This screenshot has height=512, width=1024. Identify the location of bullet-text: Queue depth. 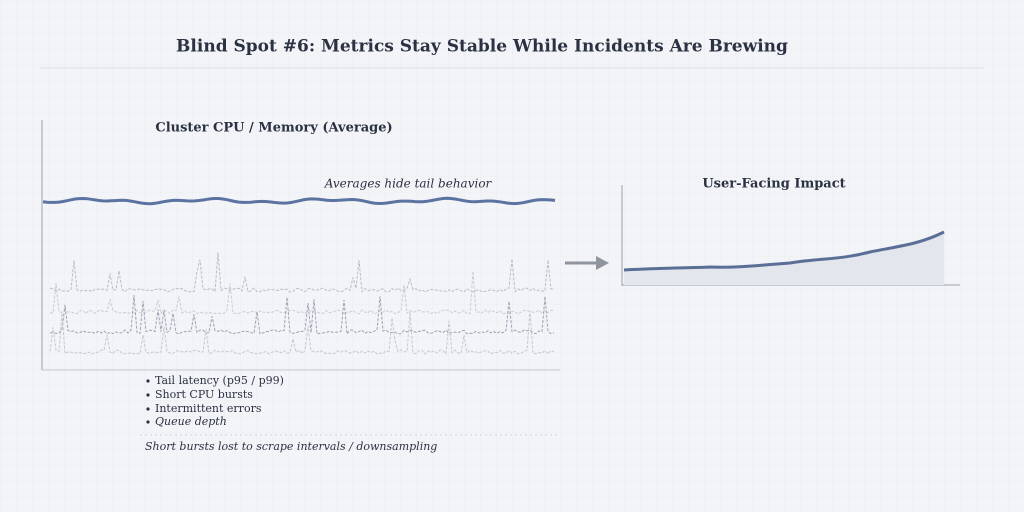
(191, 421).